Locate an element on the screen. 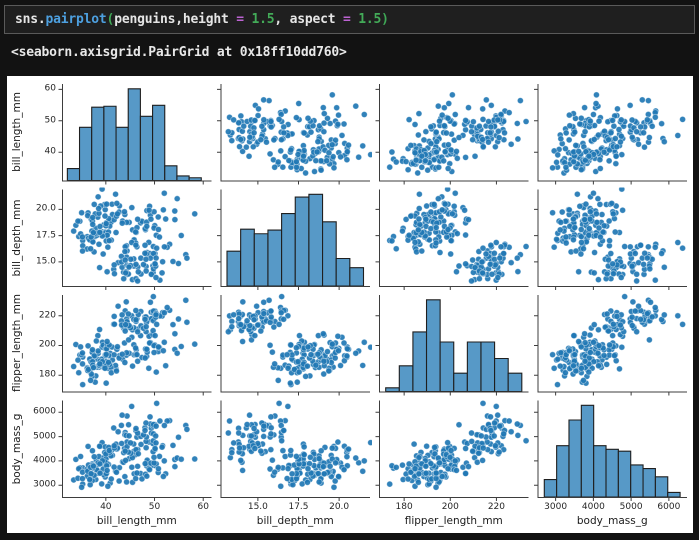  x-tick-label: 6000 is located at coordinates (669, 507).